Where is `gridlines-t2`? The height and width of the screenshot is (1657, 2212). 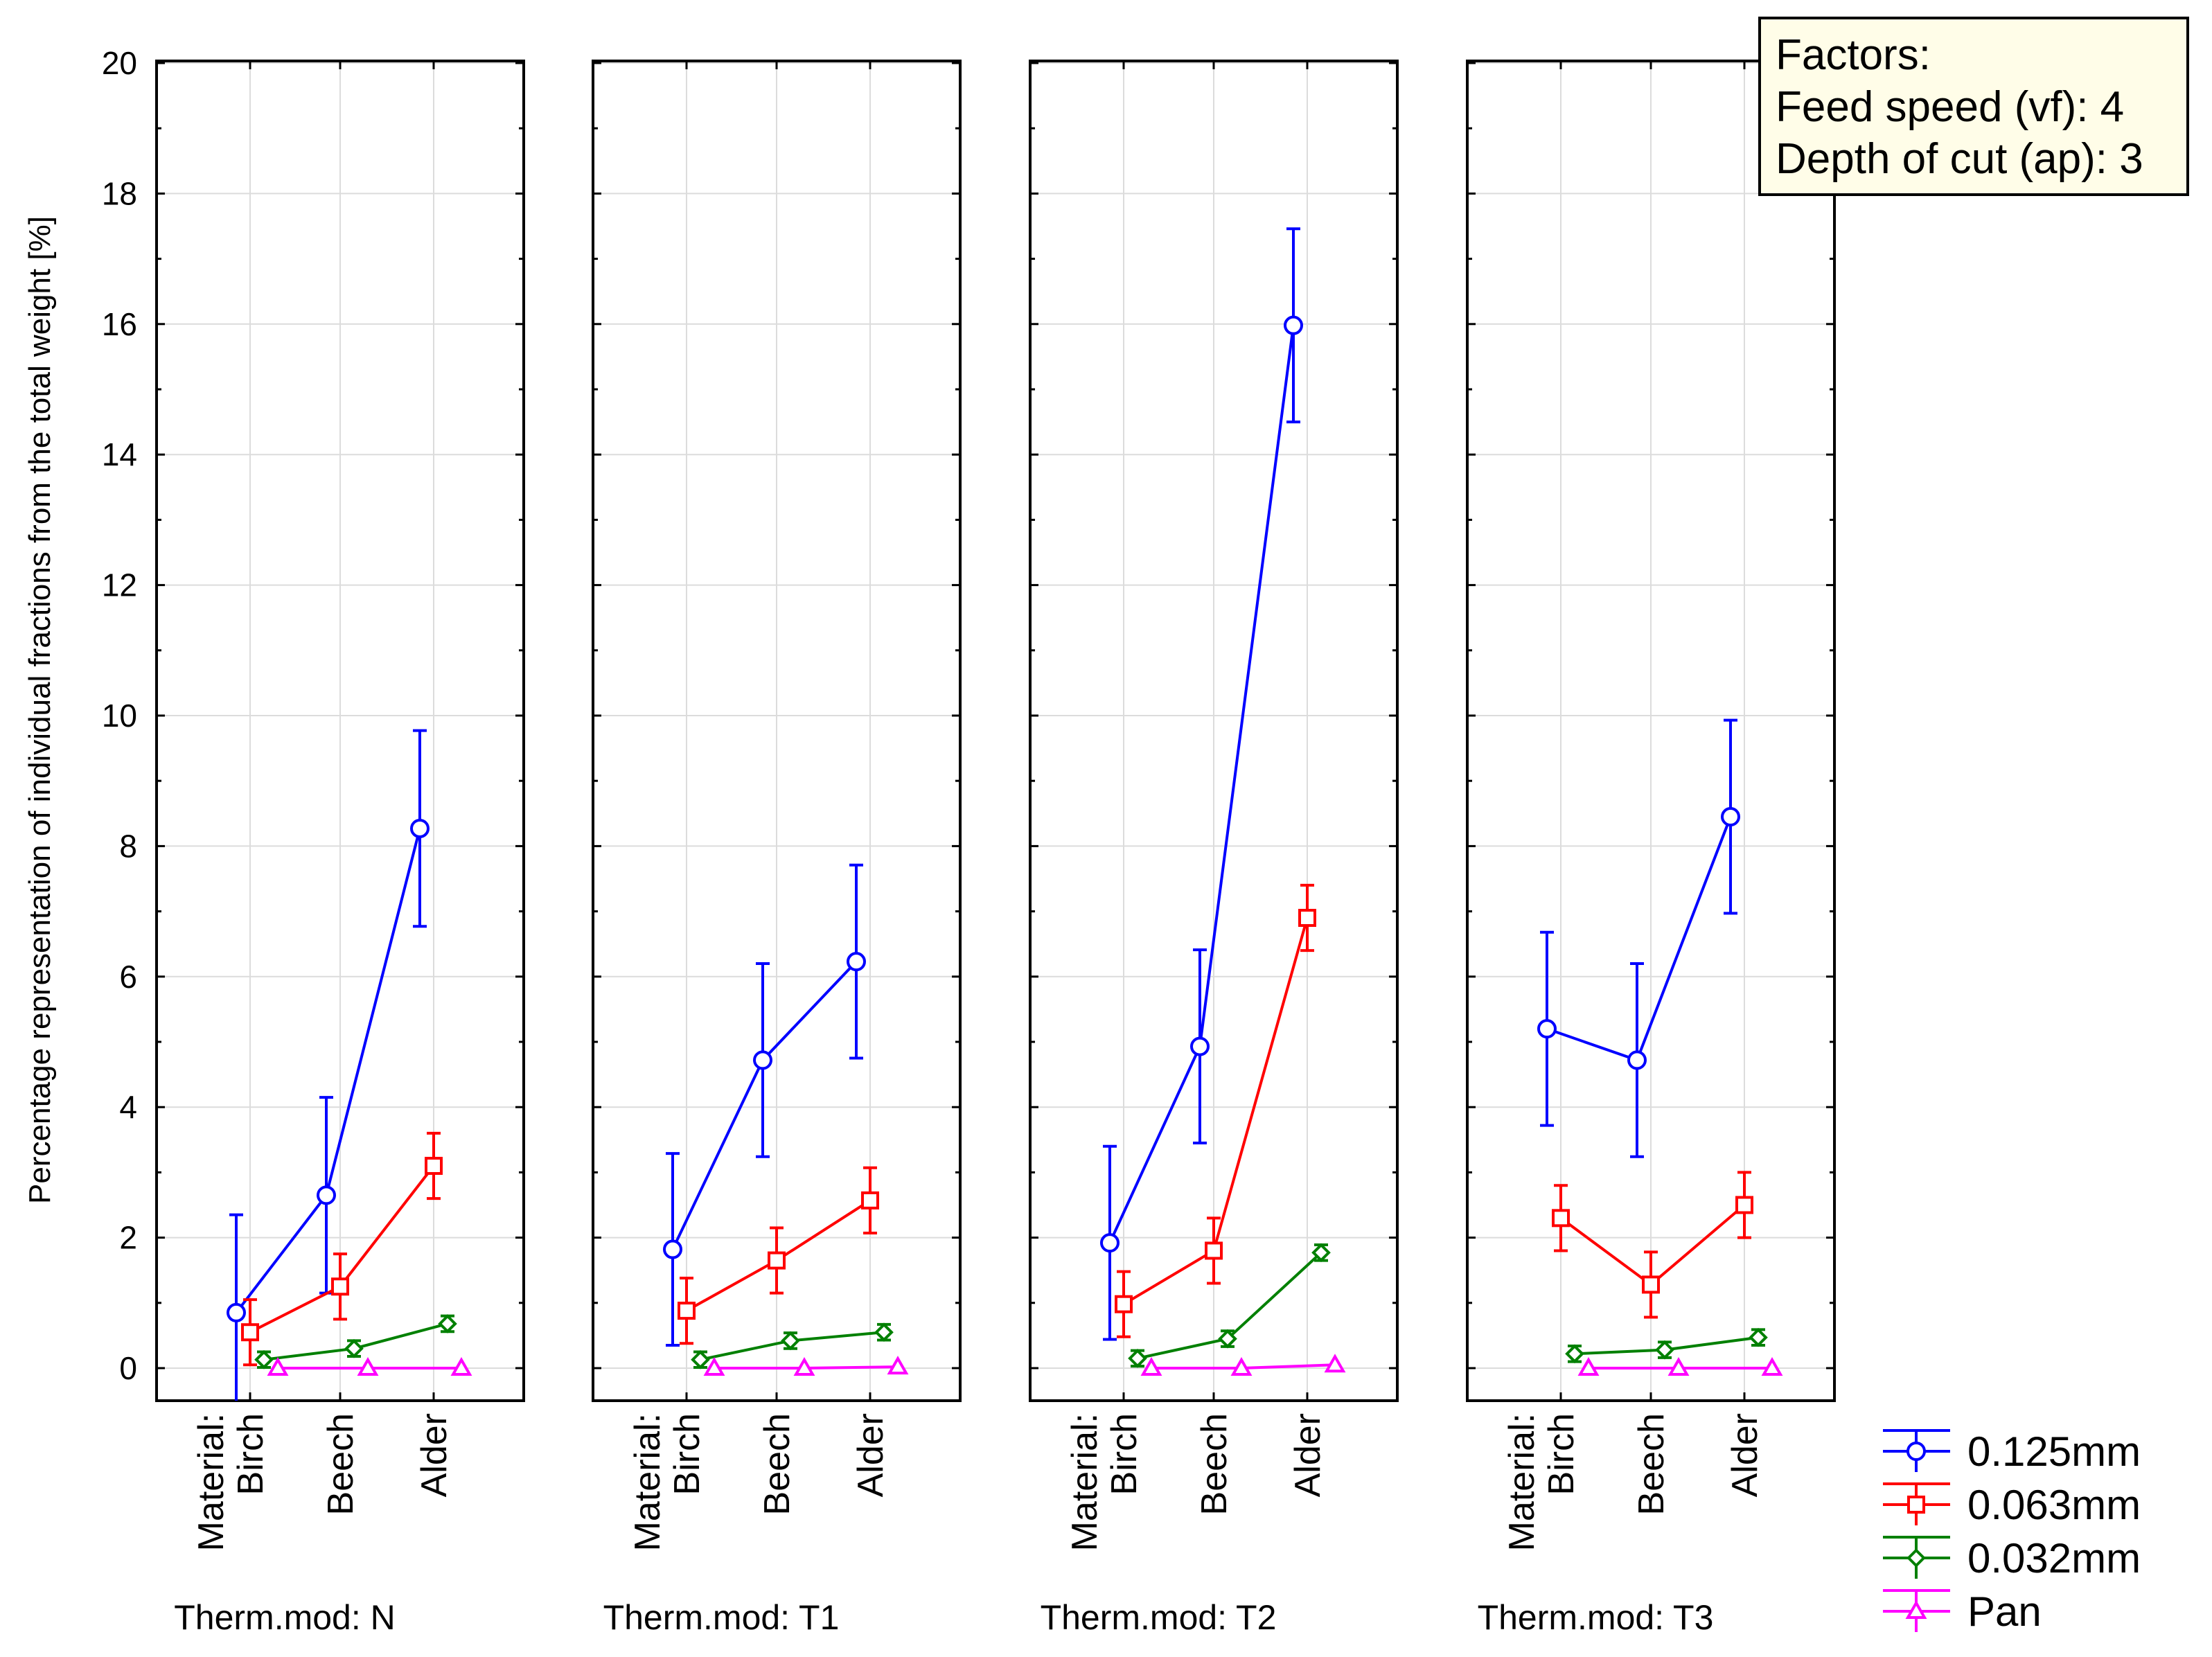 gridlines-t2 is located at coordinates (1213, 731).